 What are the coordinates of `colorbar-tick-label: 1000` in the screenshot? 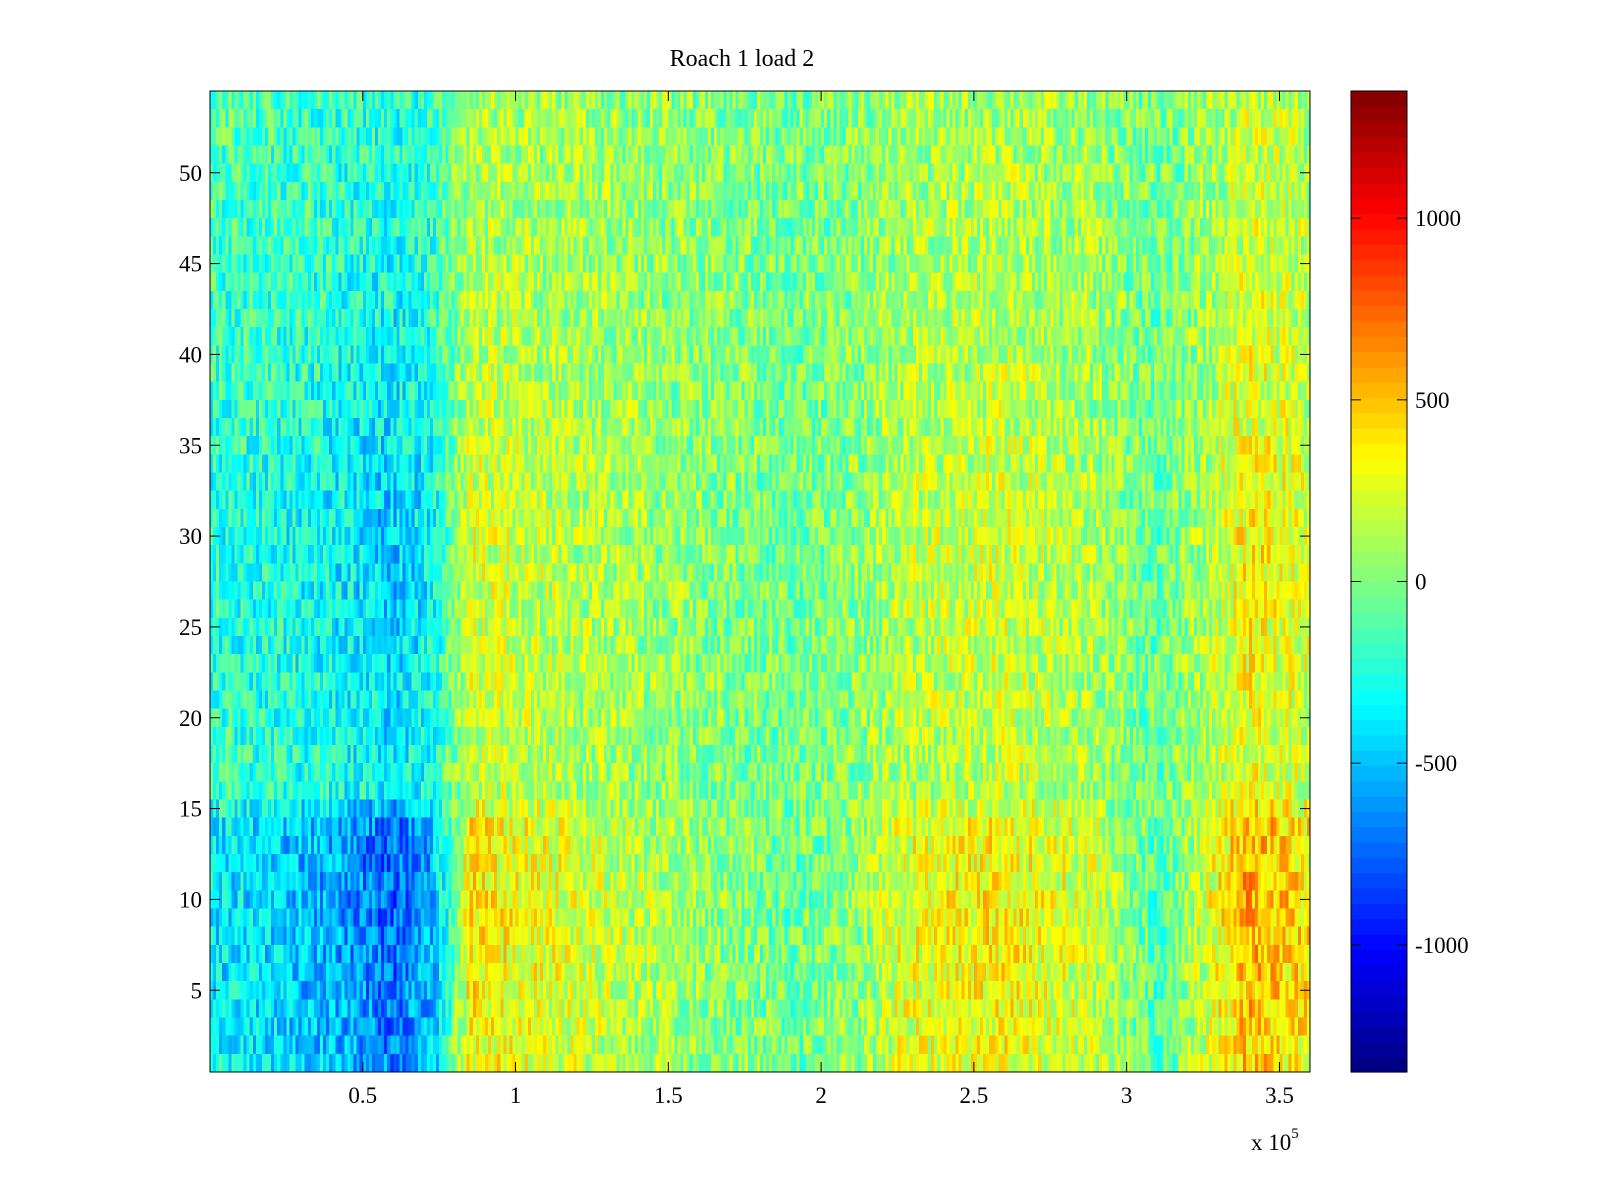 It's located at (1438, 218).